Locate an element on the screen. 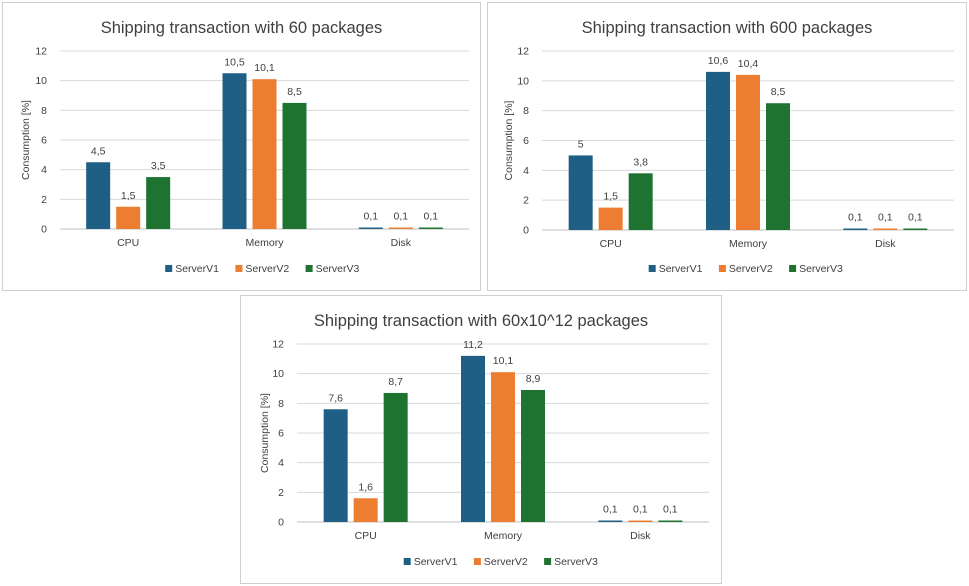  data-label-memory-serverv1: 10,5 is located at coordinates (234, 62).